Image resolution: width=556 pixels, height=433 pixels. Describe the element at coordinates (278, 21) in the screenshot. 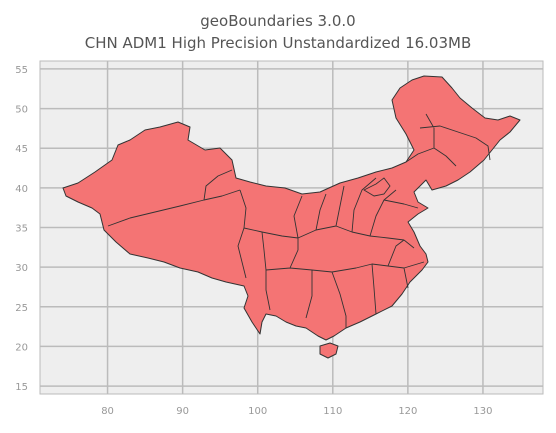

I see `title-line-1: geoBoundaries 3.0.0` at that location.